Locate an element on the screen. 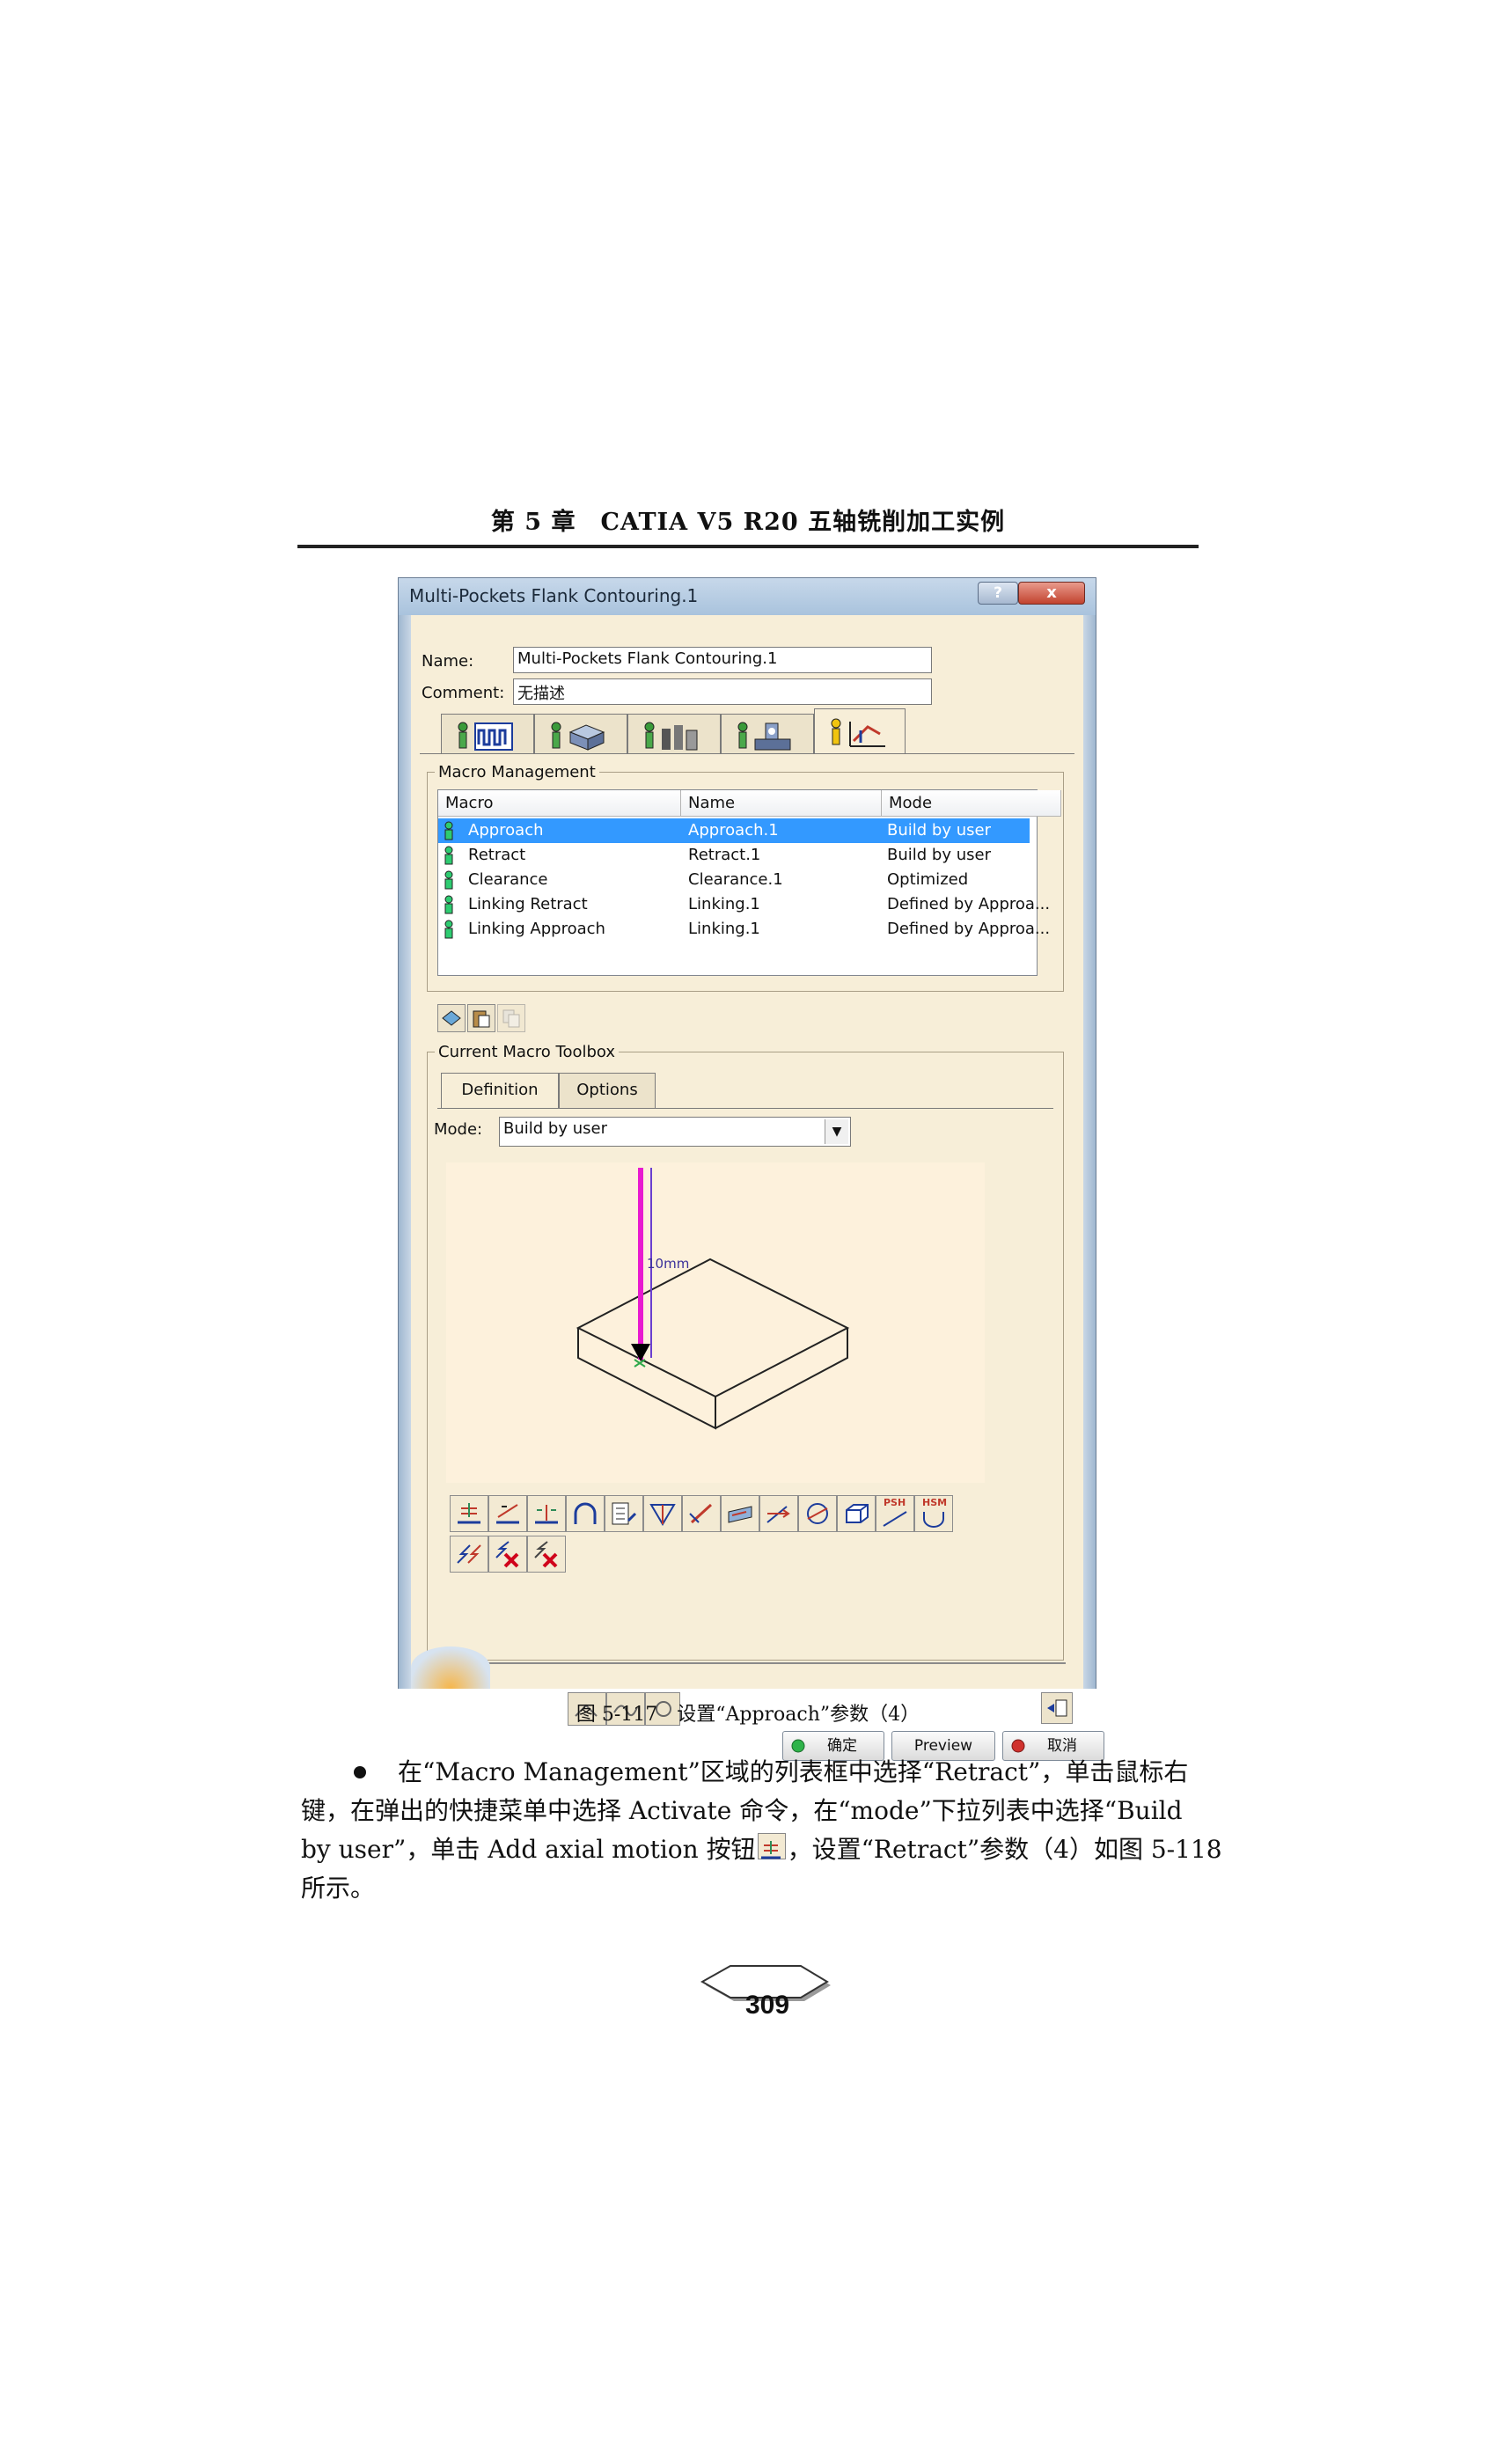 This screenshot has height=2464, width=1496. help-button: ? is located at coordinates (998, 594).